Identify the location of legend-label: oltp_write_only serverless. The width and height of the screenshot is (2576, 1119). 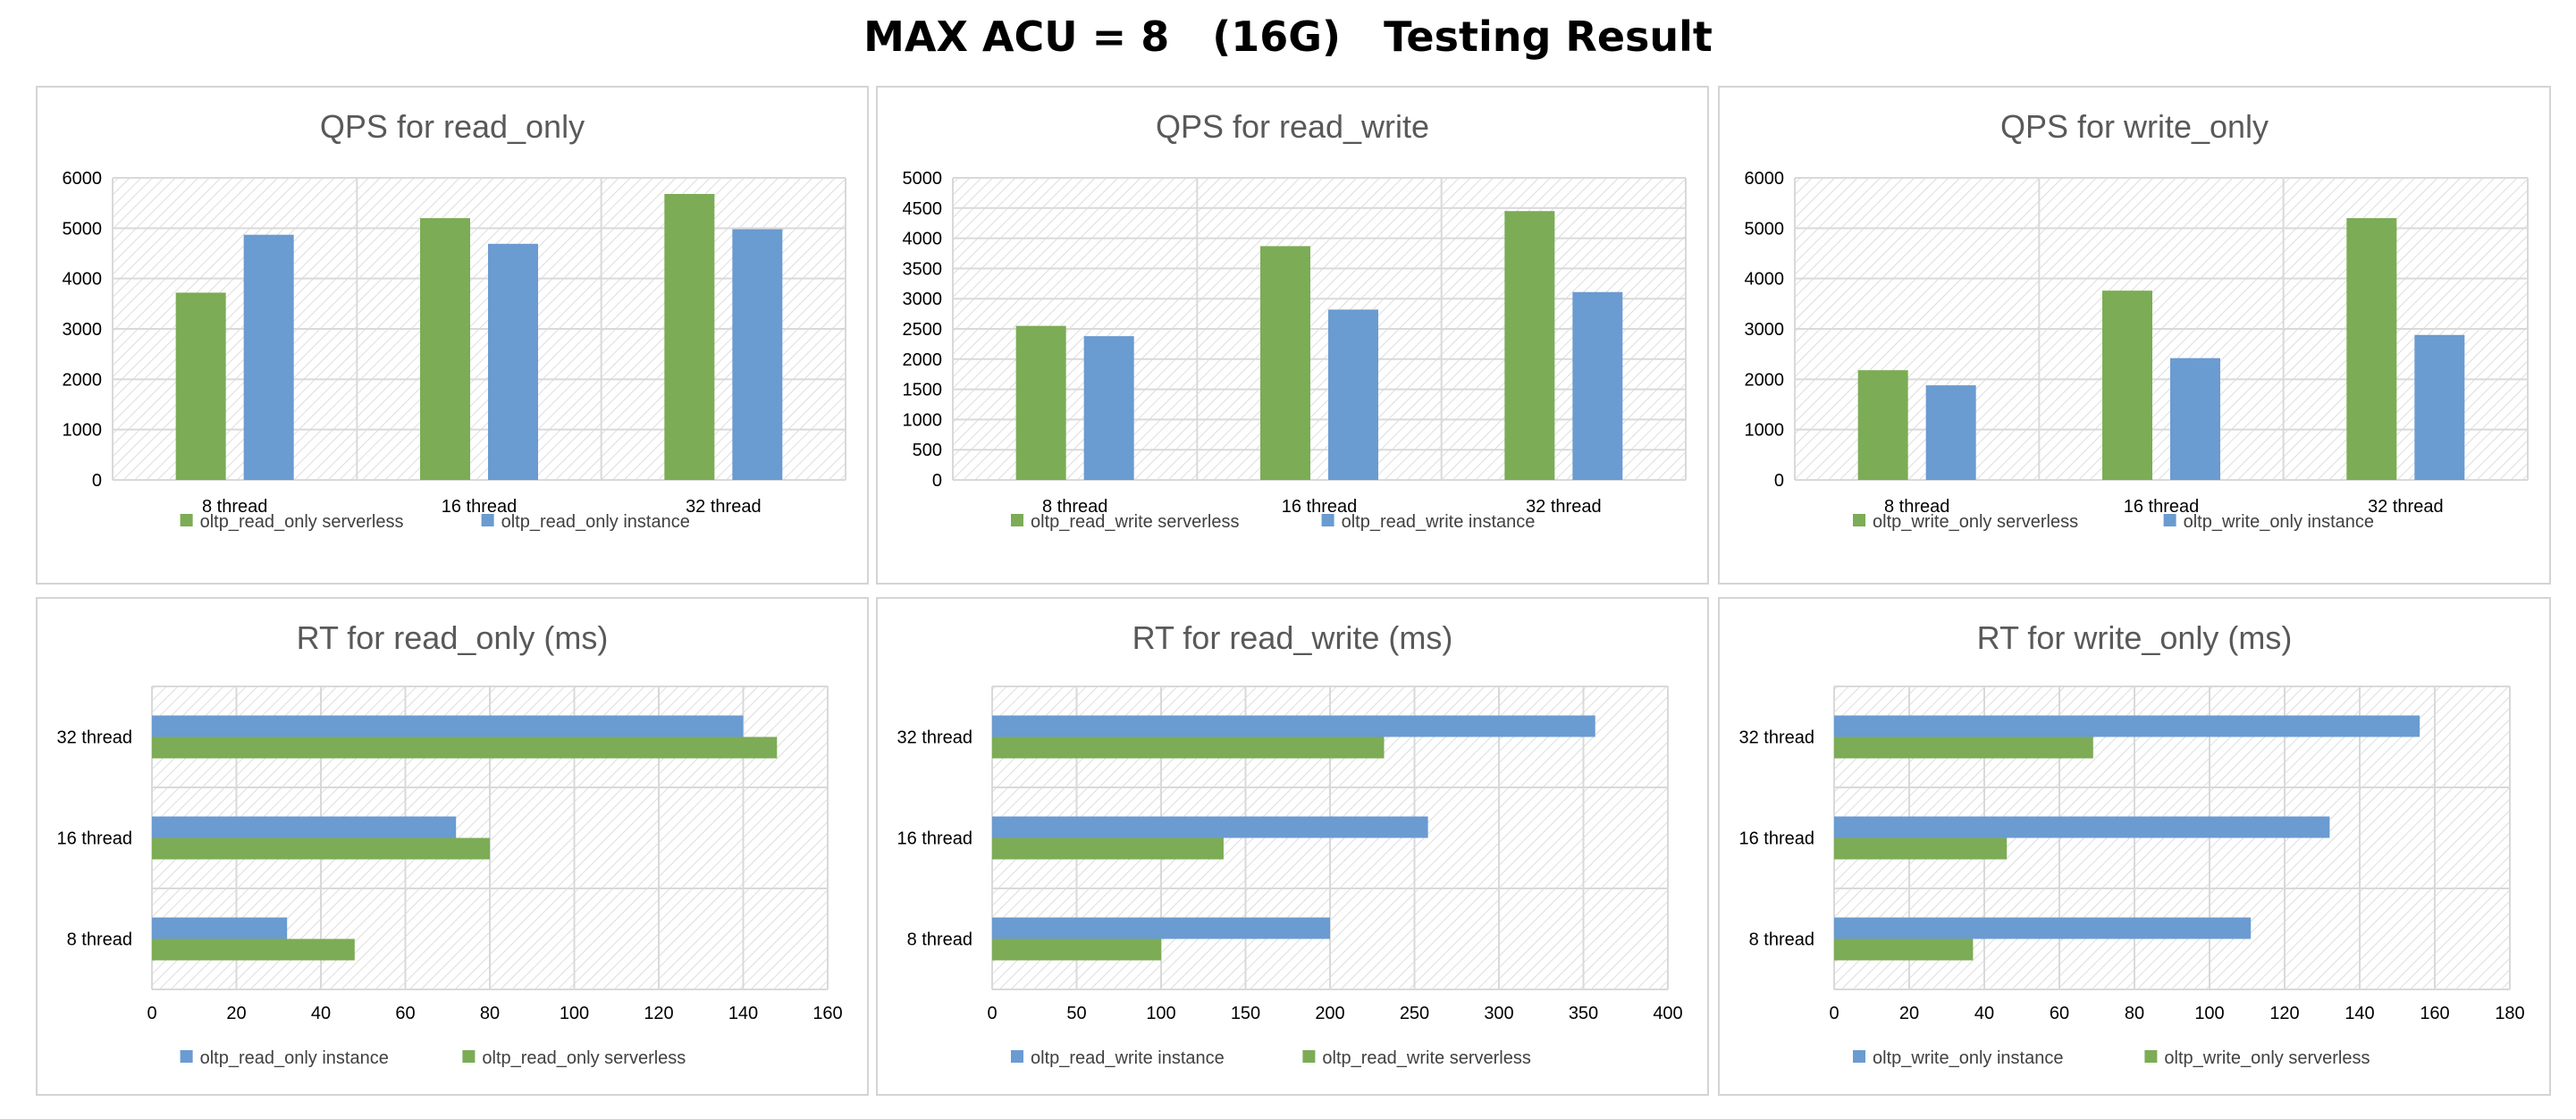
(2267, 1058).